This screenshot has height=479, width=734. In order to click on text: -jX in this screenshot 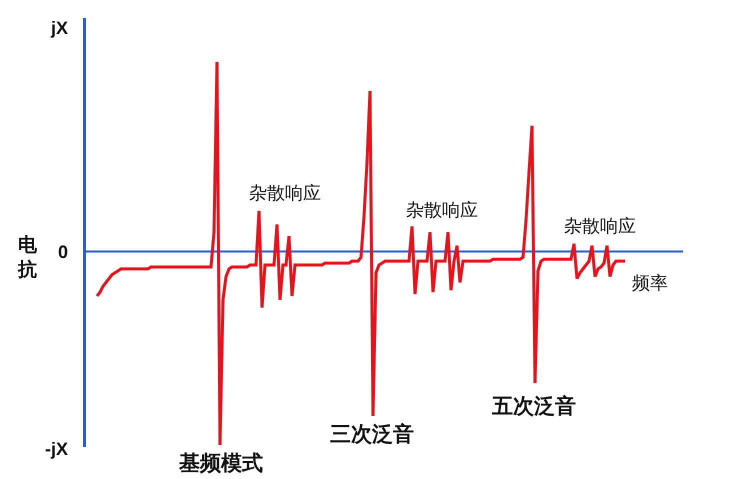, I will do `click(56, 449)`.